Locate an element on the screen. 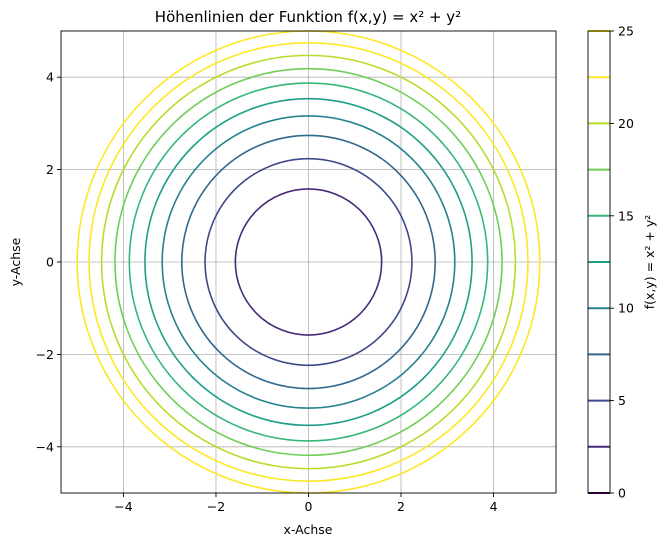 This screenshot has height=546, width=666. x-tick-label: 0 is located at coordinates (309, 506).